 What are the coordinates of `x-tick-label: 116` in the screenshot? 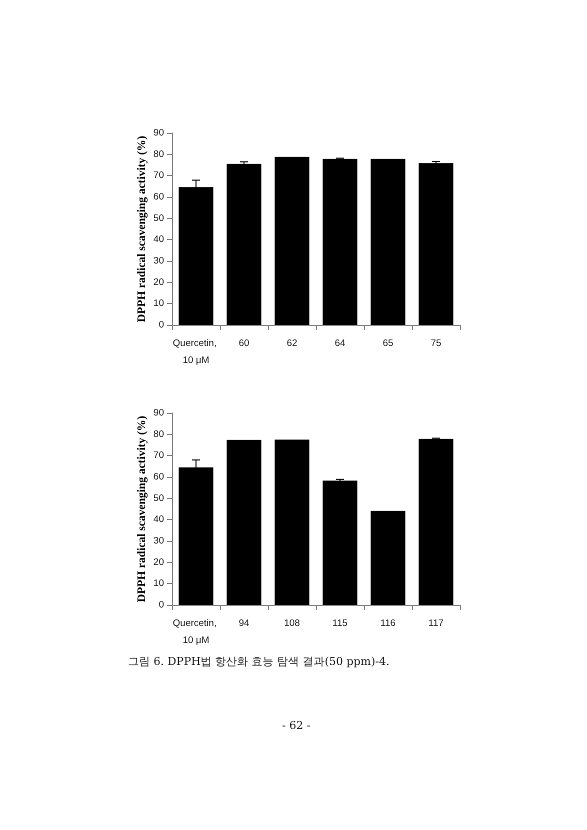 It's located at (388, 623).